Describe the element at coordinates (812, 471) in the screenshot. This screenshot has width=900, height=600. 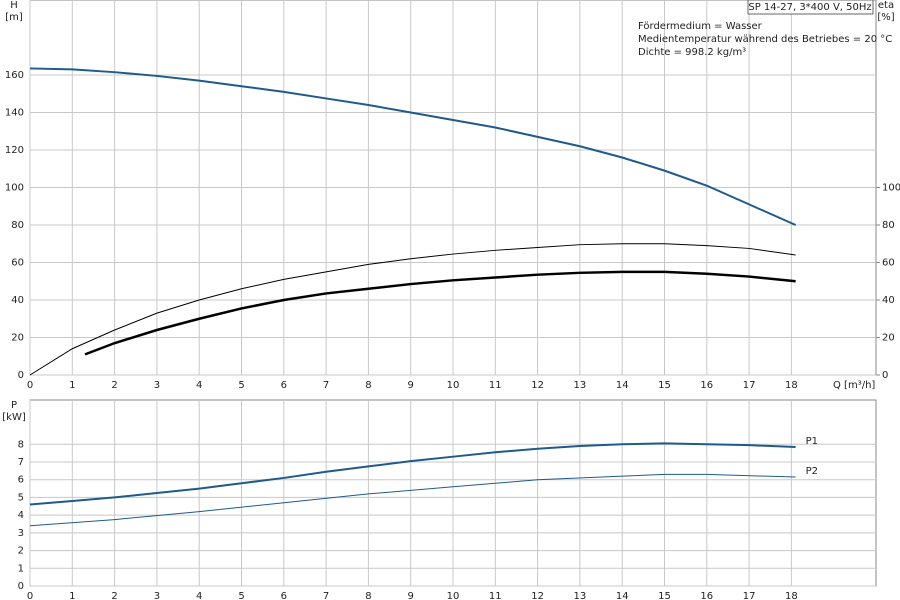
I see `series-label: P2` at that location.